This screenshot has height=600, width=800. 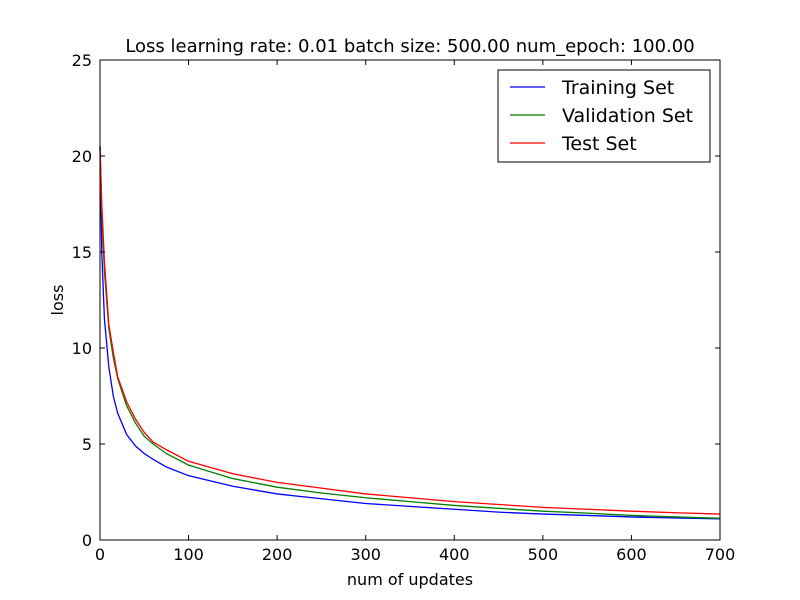 What do you see at coordinates (617, 88) in the screenshot?
I see `legend-label: Training Set` at bounding box center [617, 88].